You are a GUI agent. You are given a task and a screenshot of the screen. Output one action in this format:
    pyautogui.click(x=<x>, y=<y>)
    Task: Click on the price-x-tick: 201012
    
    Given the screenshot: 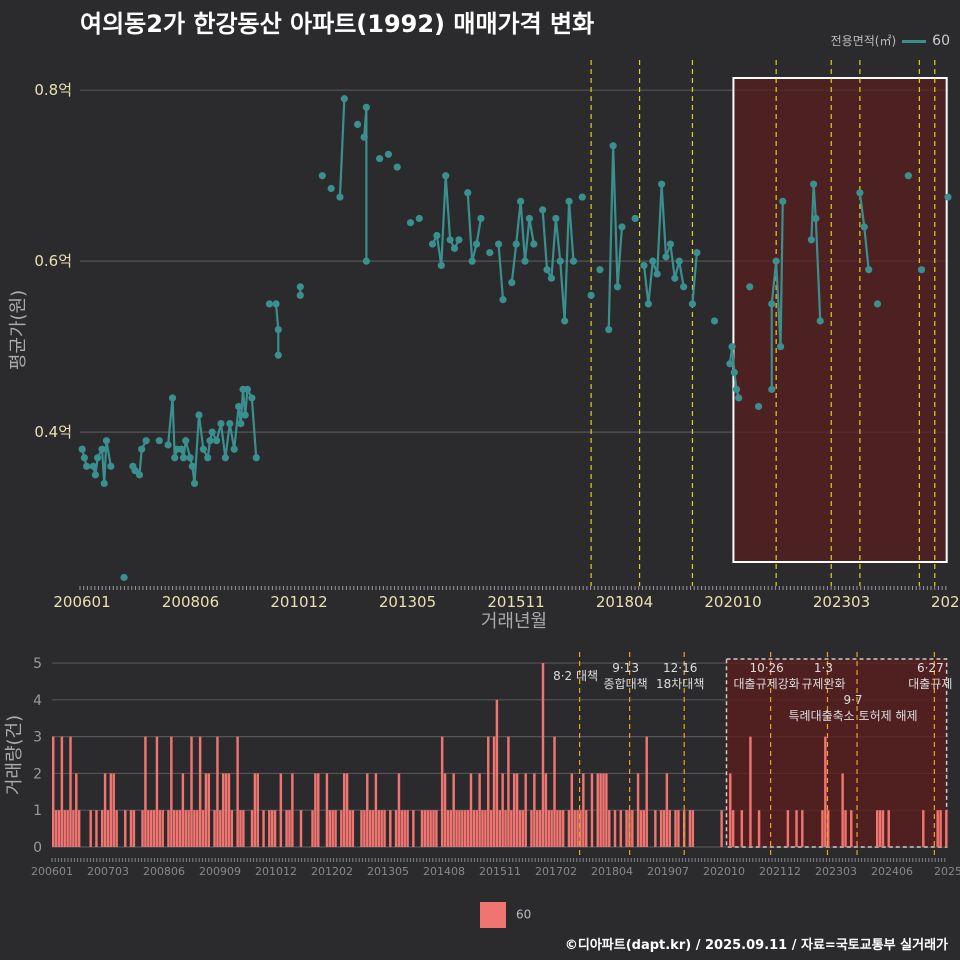 What is the action you would take?
    pyautogui.click(x=298, y=602)
    